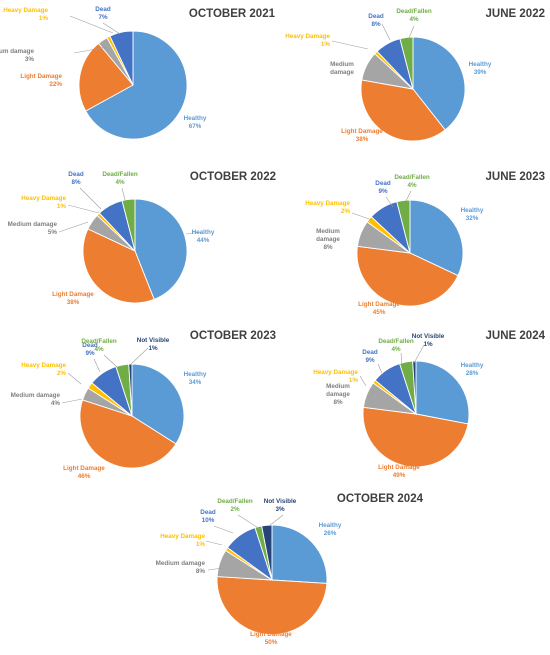  Describe the element at coordinates (194, 233) in the screenshot. I see `leader-line-healthy` at that location.